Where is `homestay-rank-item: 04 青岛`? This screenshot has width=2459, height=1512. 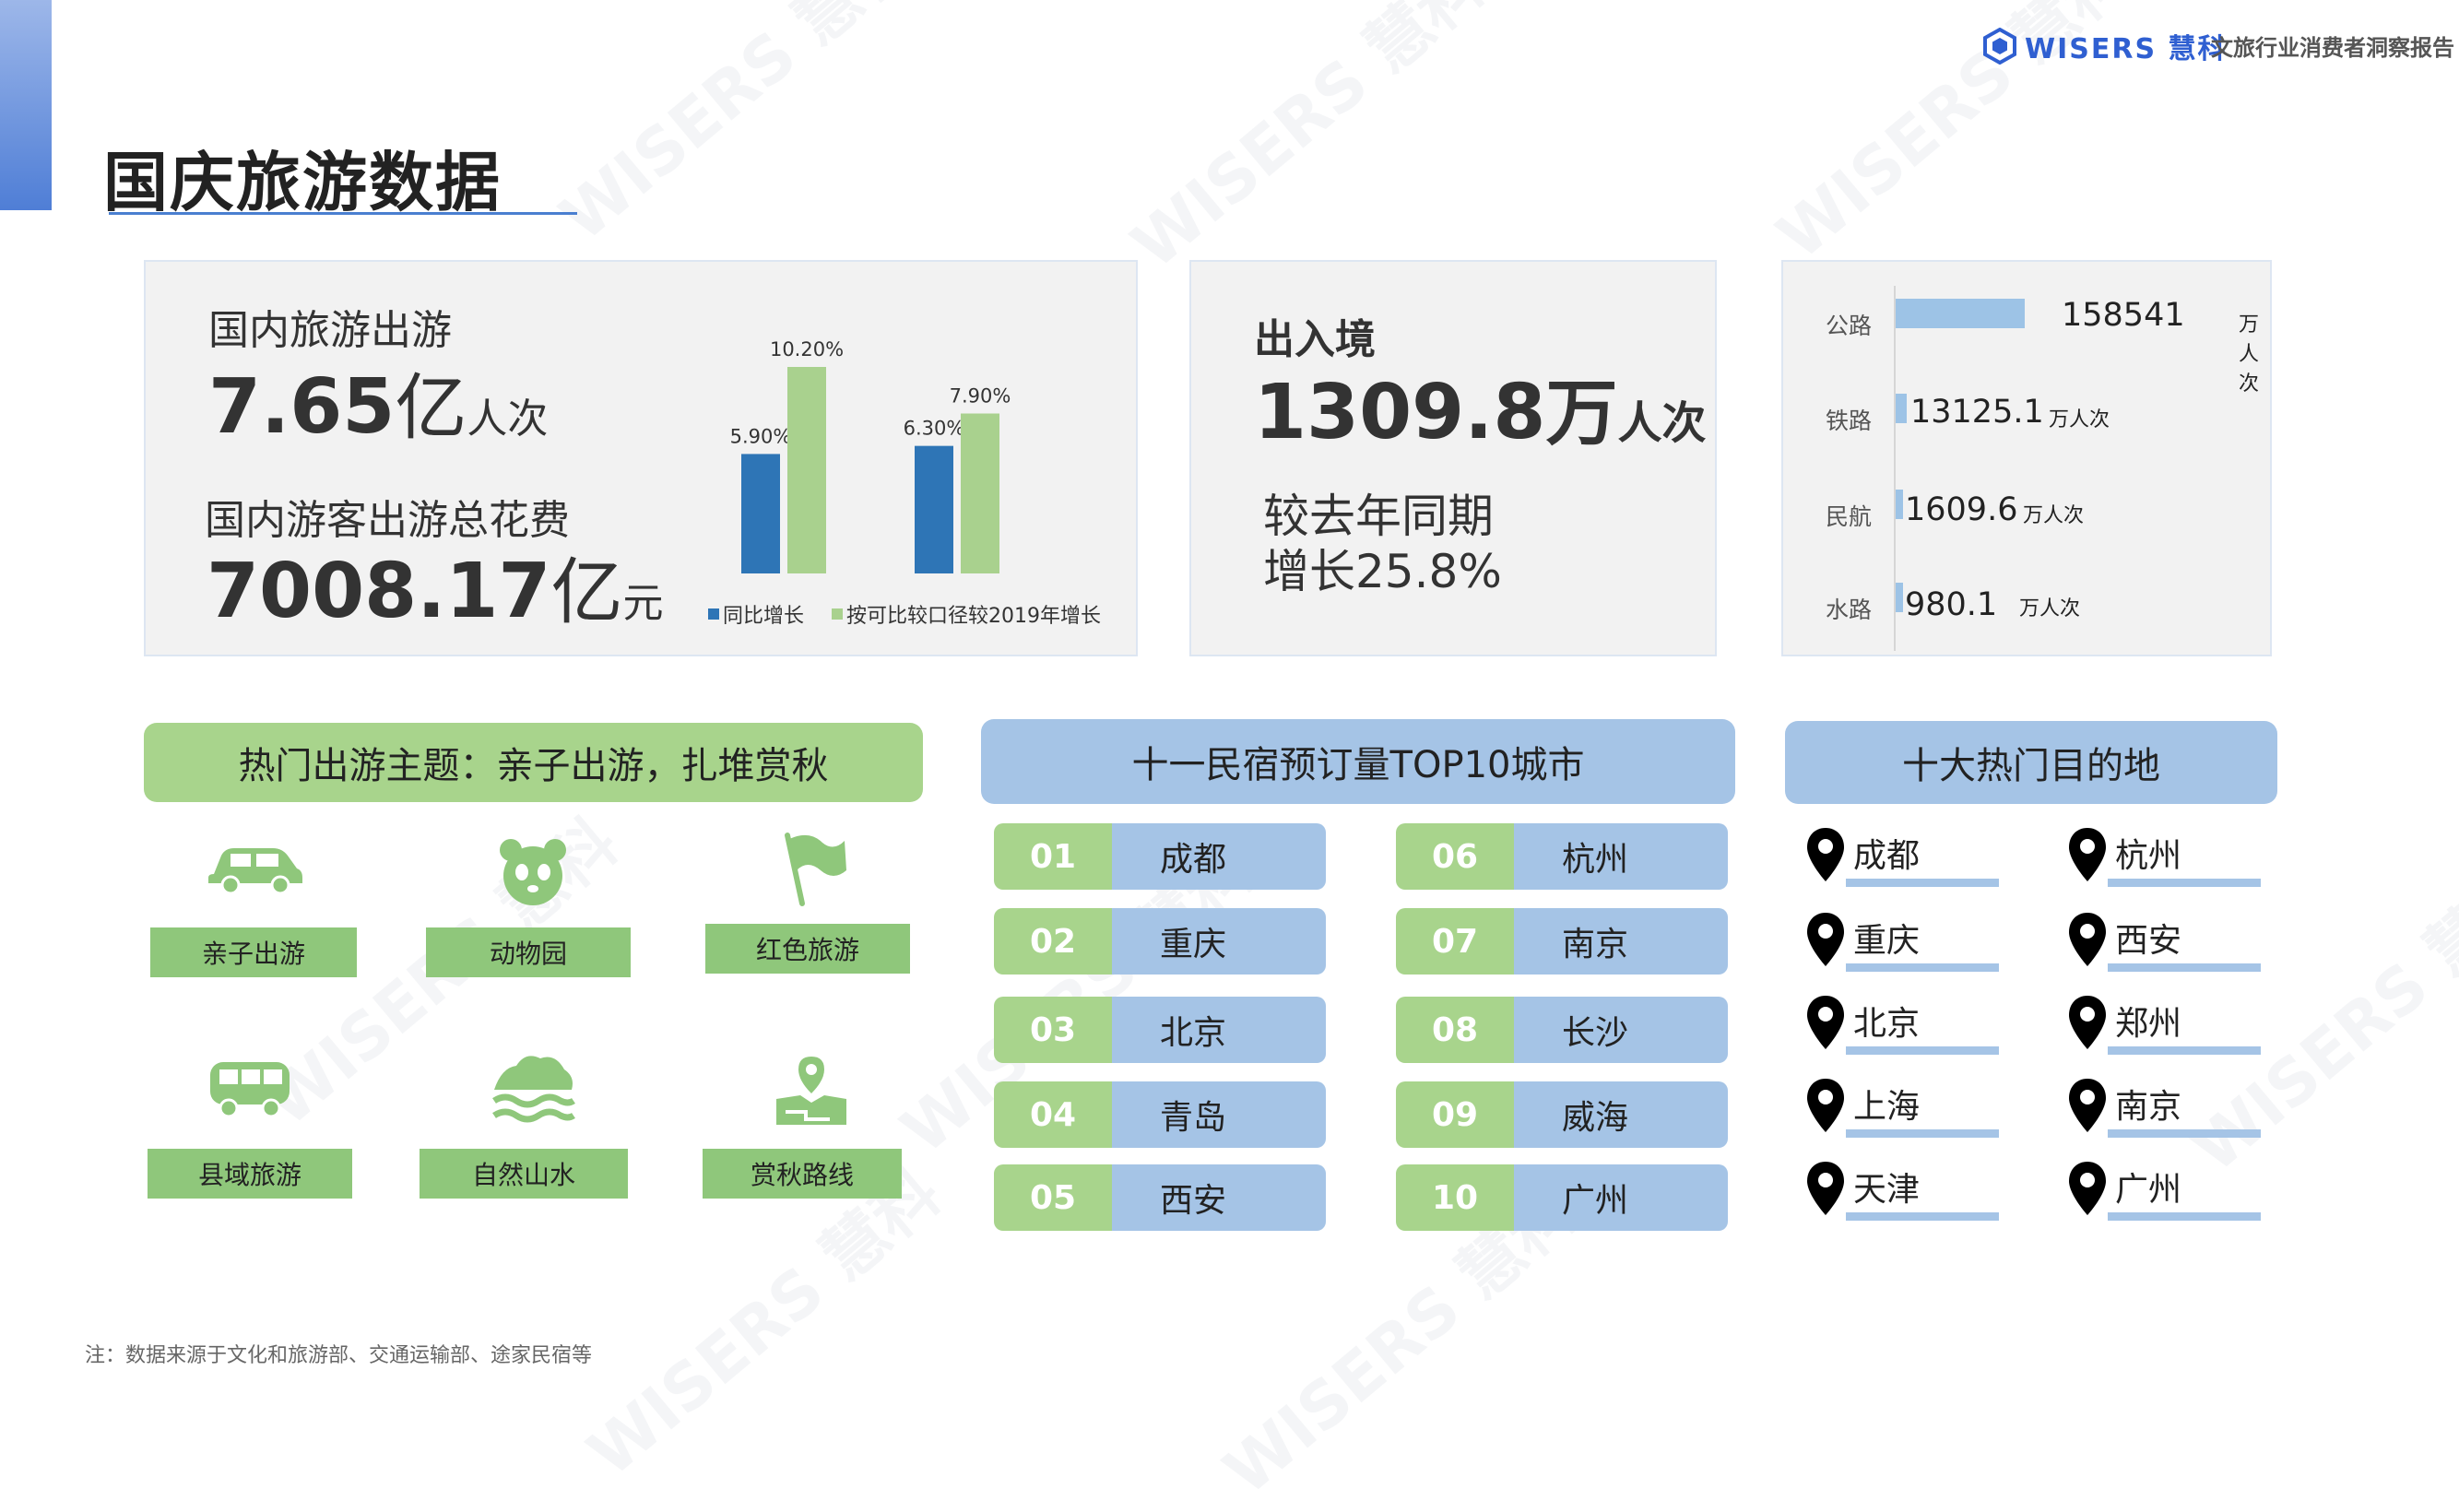 homestay-rank-item: 04 青岛 is located at coordinates (1160, 1114).